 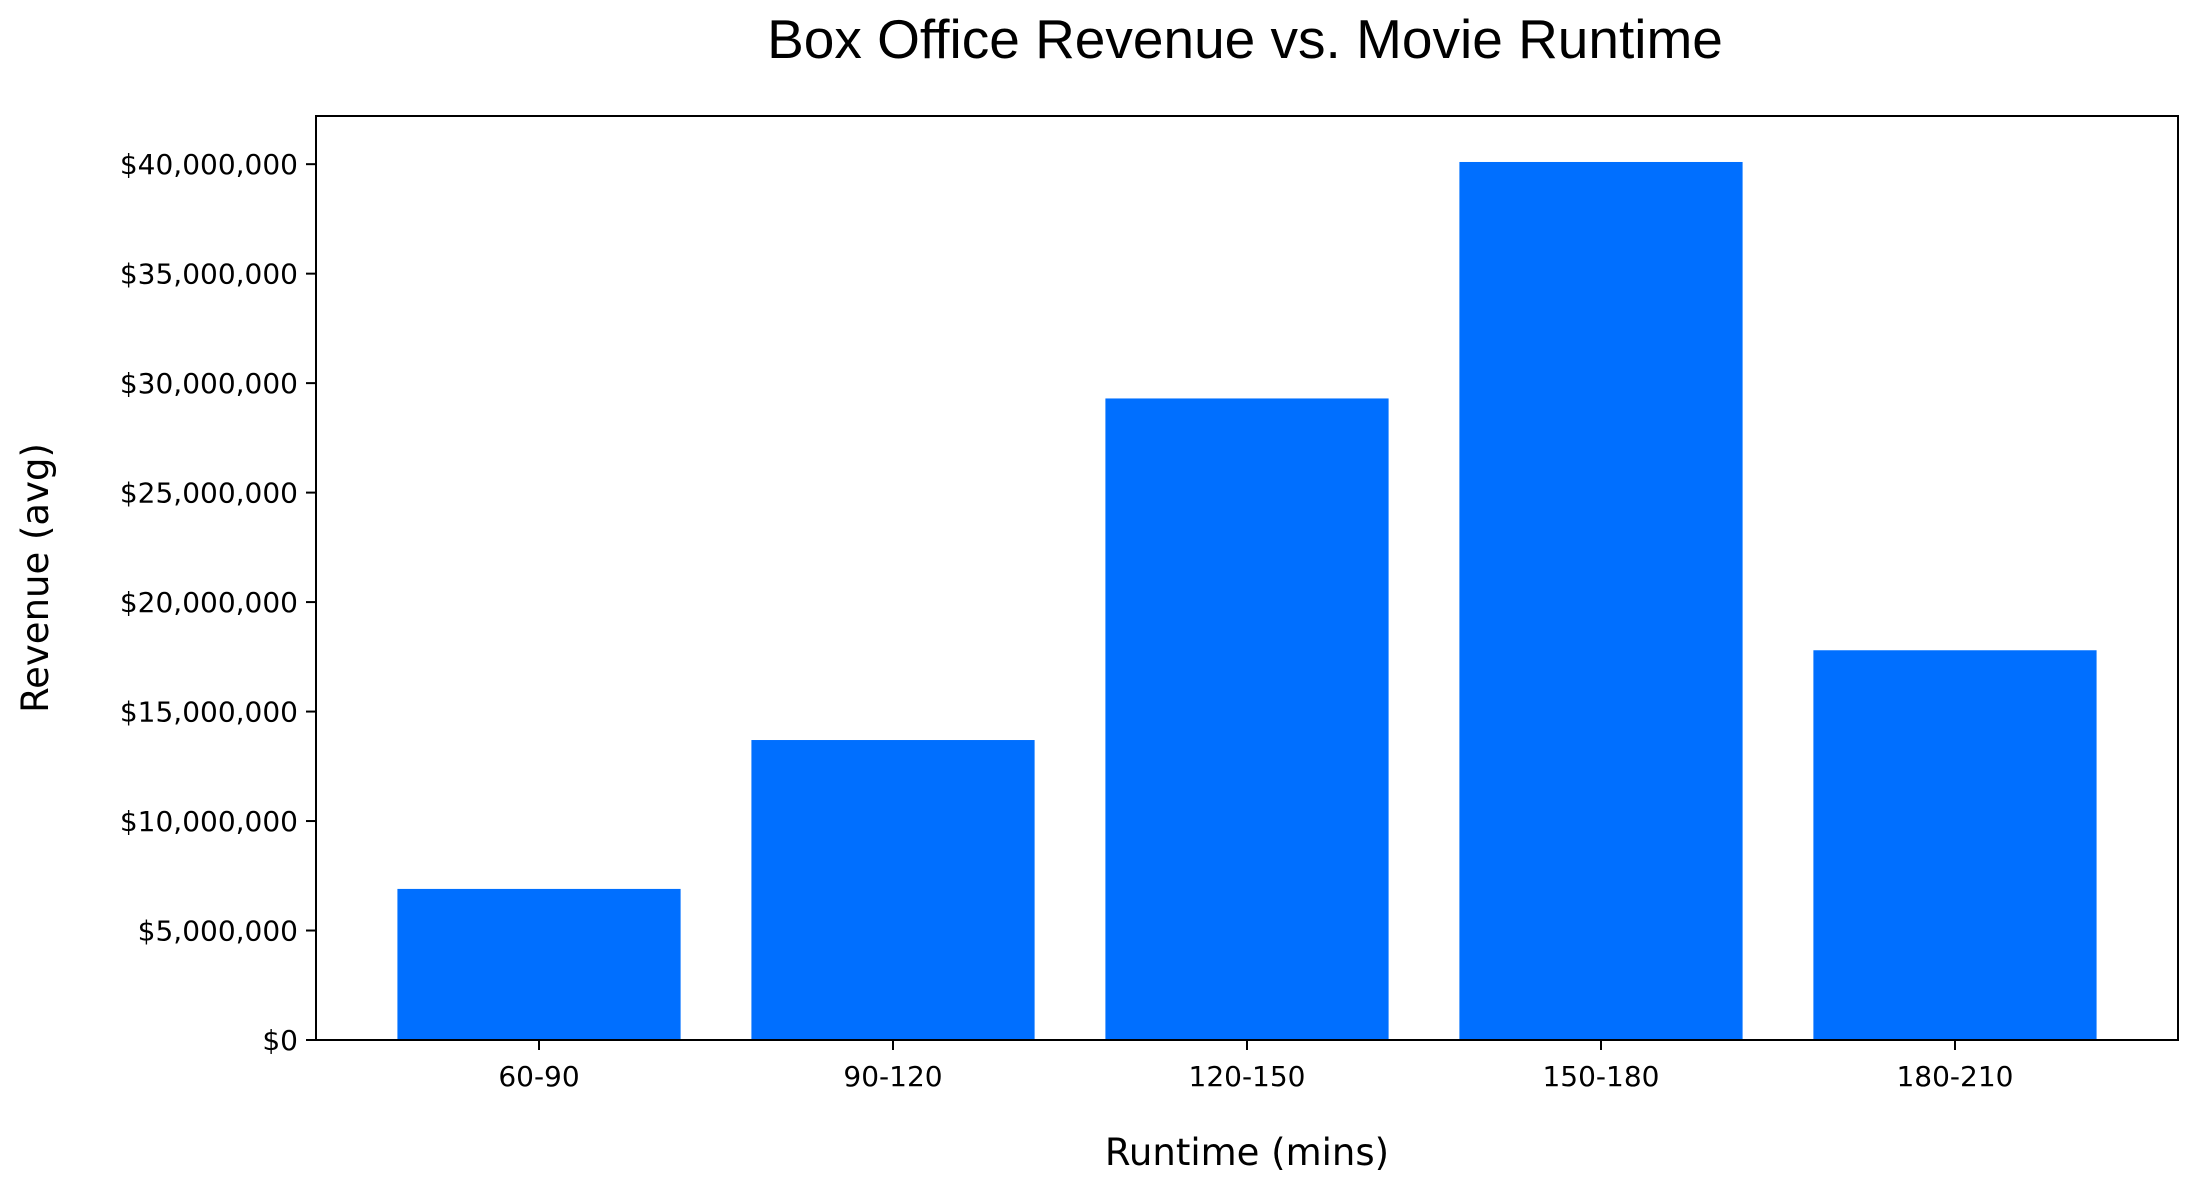 I want to click on y-tick-label: $20,000,000, so click(x=209, y=602).